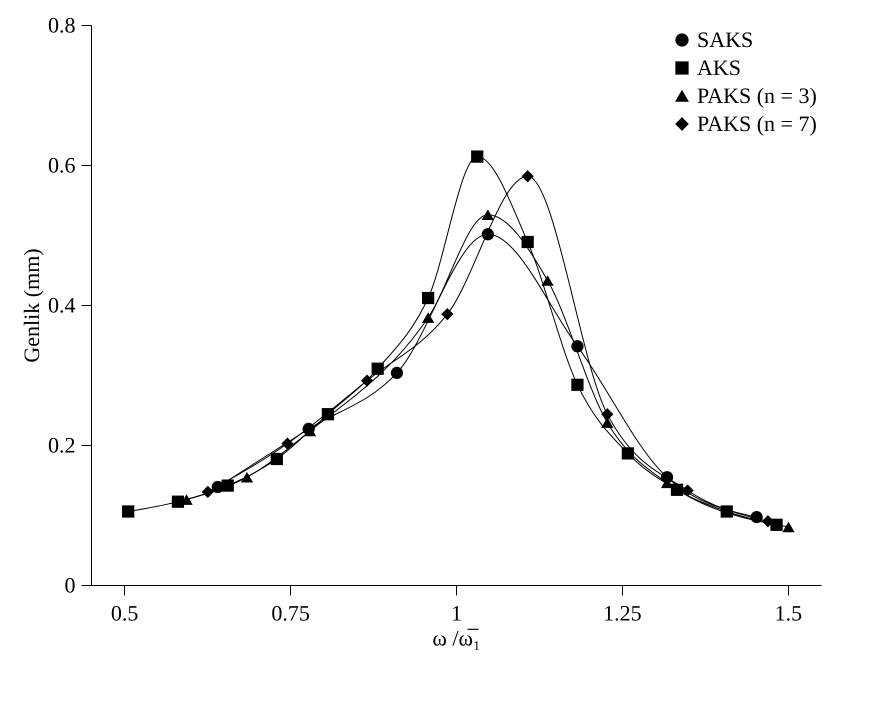  Describe the element at coordinates (124, 613) in the screenshot. I see `x-tick-label: 0.5` at that location.